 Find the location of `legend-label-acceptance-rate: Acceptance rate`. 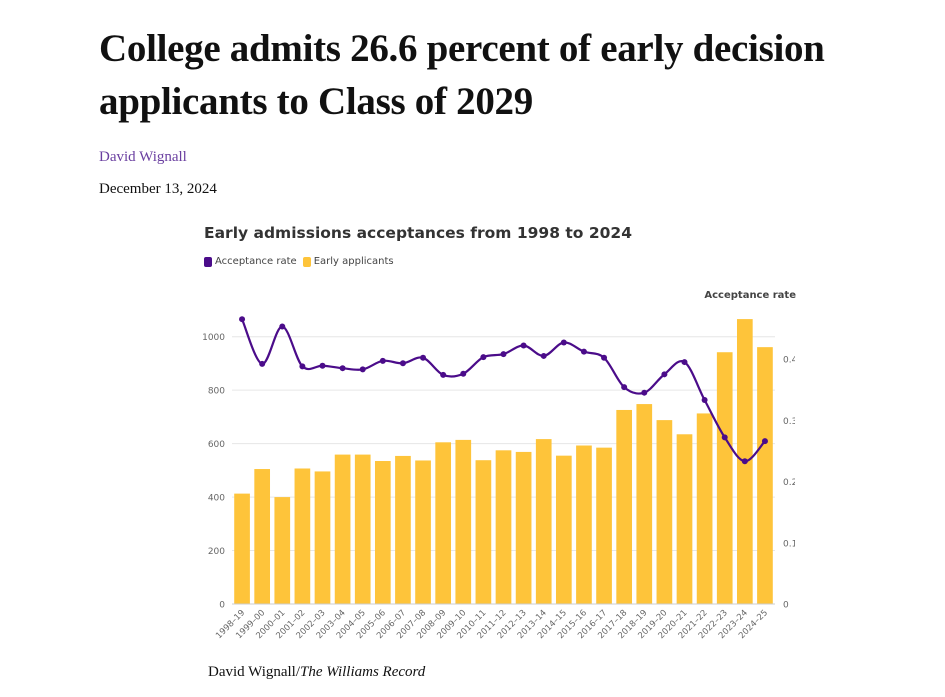

legend-label-acceptance-rate: Acceptance rate is located at coordinates (256, 261).